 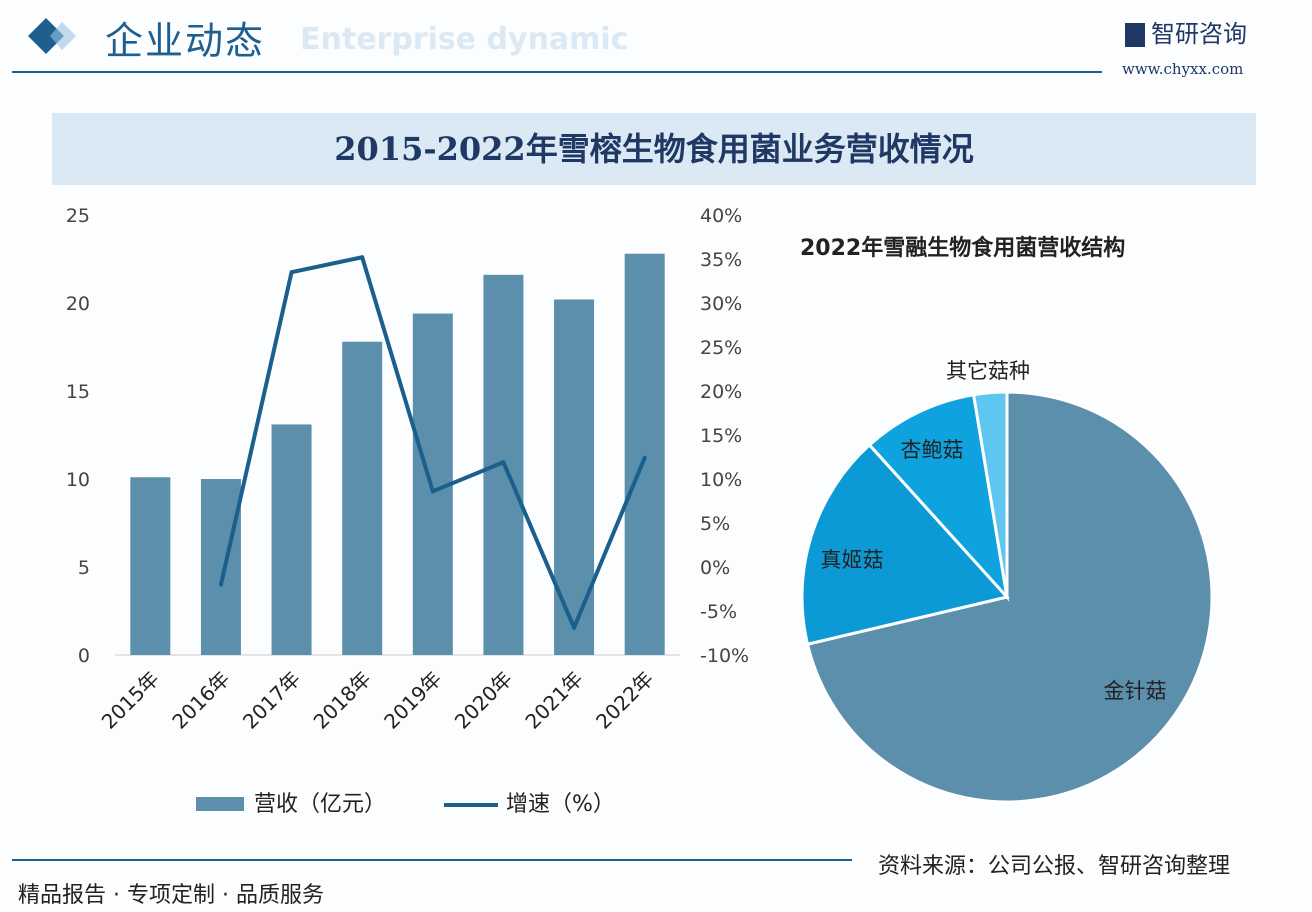 What do you see at coordinates (483, 700) in the screenshot?
I see `x-tick-label: 2020年` at bounding box center [483, 700].